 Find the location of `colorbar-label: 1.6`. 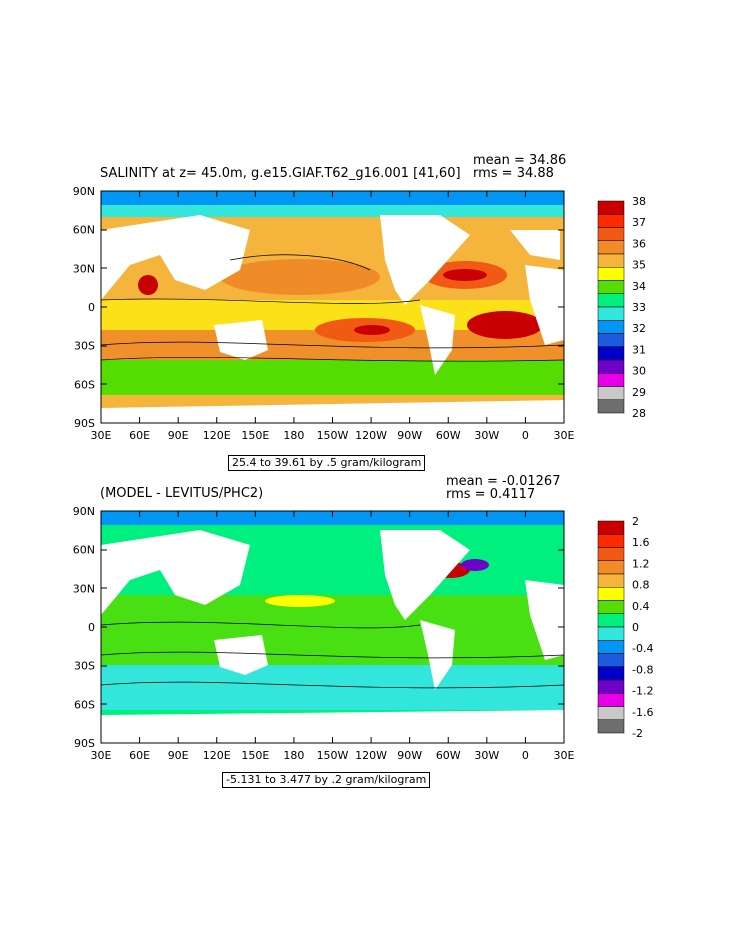

colorbar-label: 1.6 is located at coordinates (641, 542).